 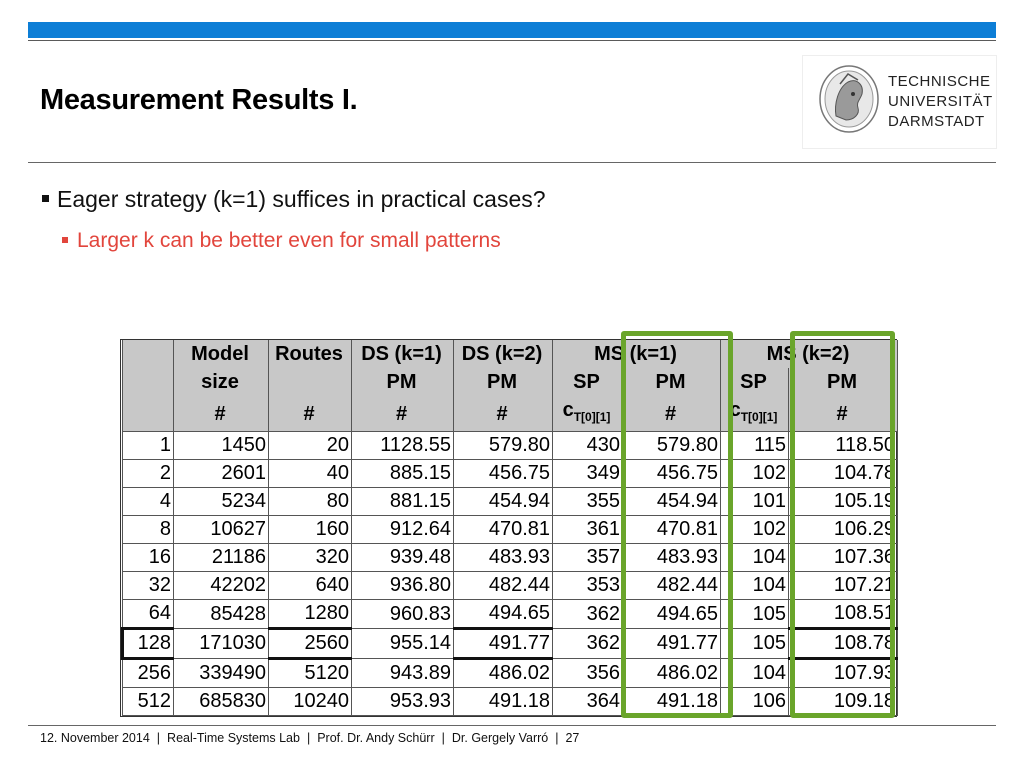 I want to click on table-cell: 256, so click(x=148, y=673).